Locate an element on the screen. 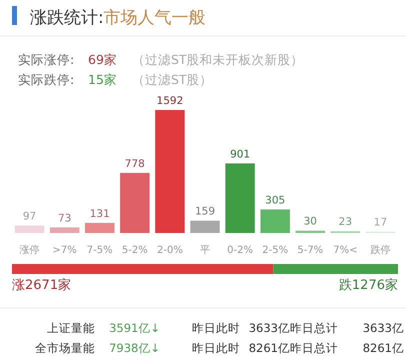 Image resolution: width=406 pixels, height=361 pixels. data-label: 涨2671家 is located at coordinates (42, 285).